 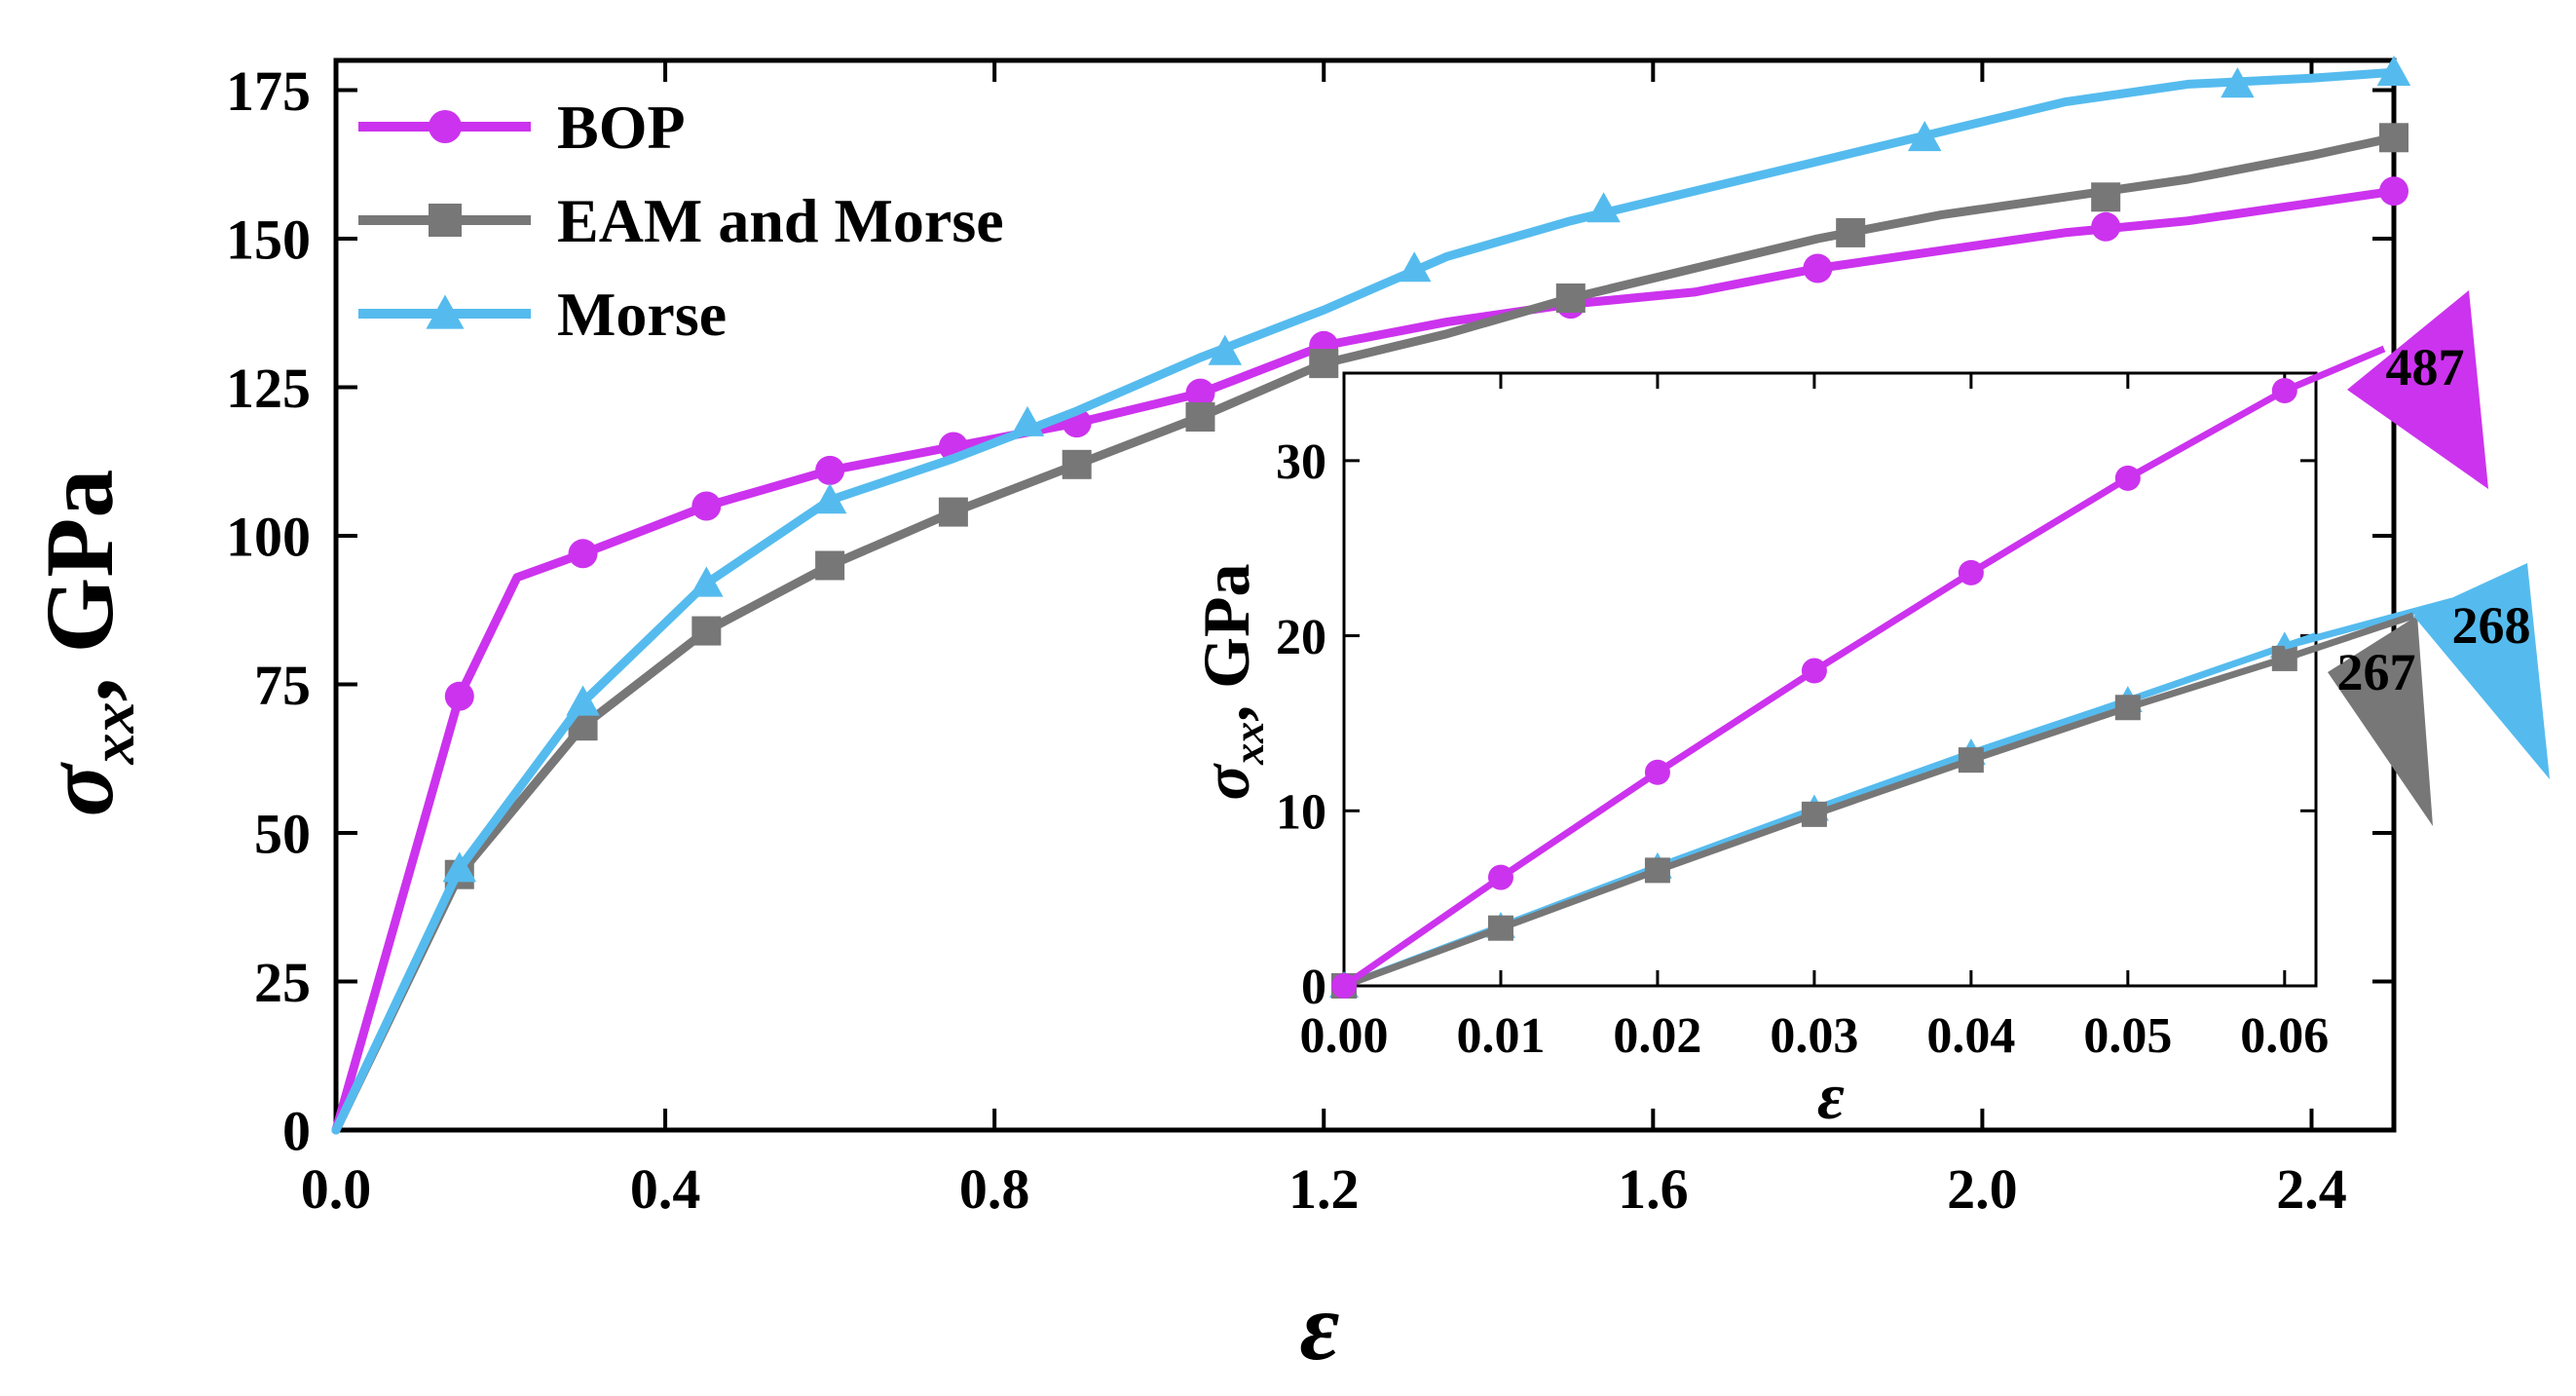 What do you see at coordinates (1831, 1096) in the screenshot?
I see `inset-x-axis-title: ε` at bounding box center [1831, 1096].